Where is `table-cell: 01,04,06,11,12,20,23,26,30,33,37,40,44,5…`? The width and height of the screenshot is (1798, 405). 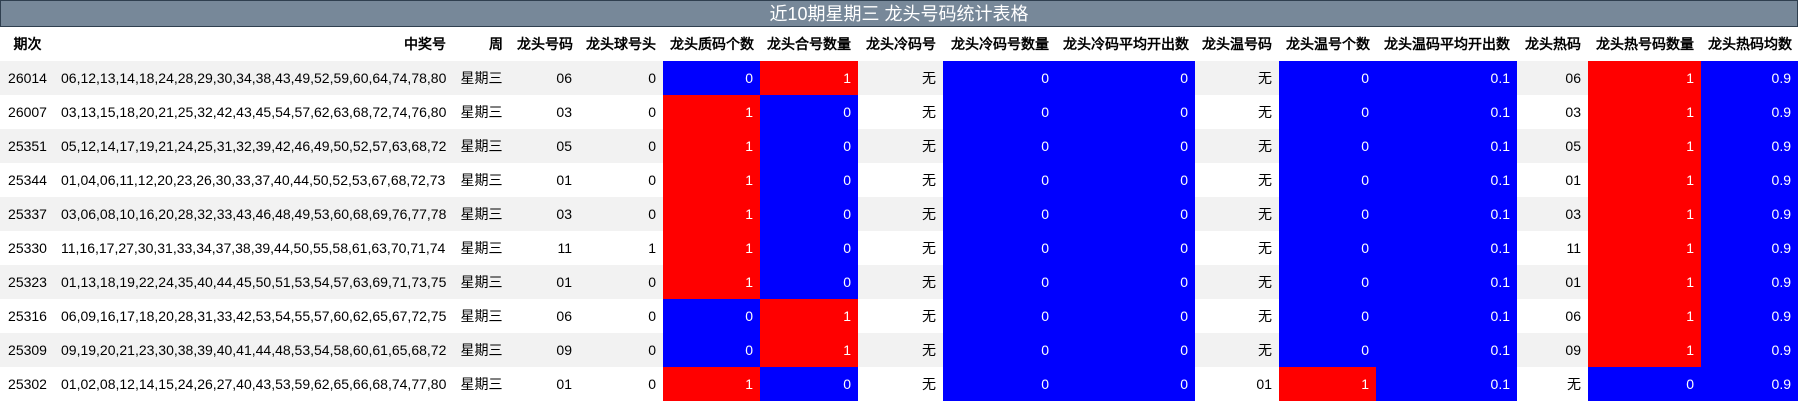 table-cell: 01,04,06,11,12,20,23,26,30,33,37,40,44,5… is located at coordinates (254, 180).